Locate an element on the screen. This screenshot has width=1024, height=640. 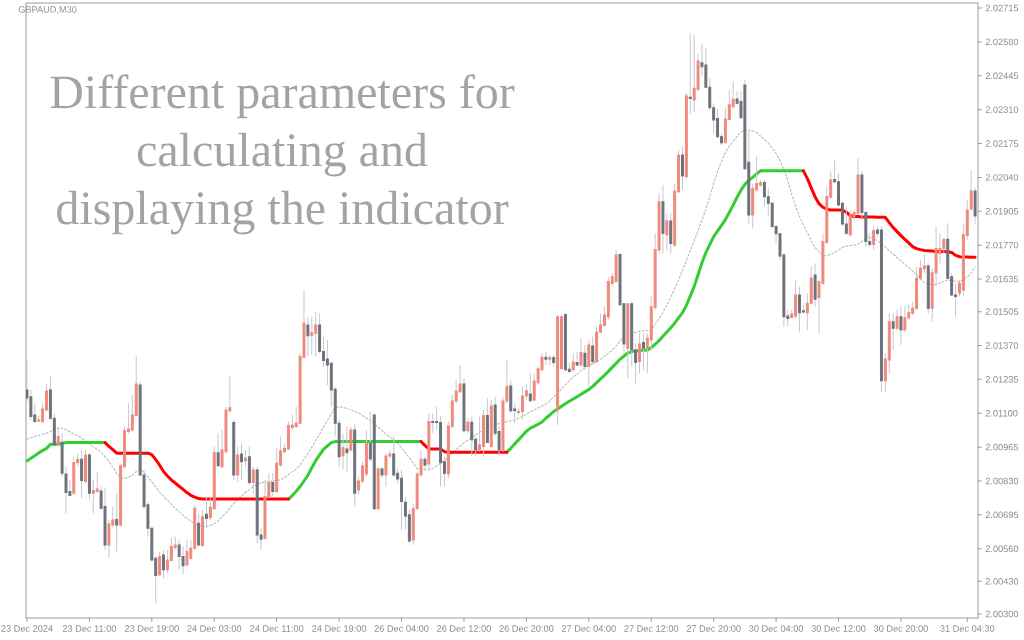
y-tick-label: 2.00560 is located at coordinates (1002, 548).